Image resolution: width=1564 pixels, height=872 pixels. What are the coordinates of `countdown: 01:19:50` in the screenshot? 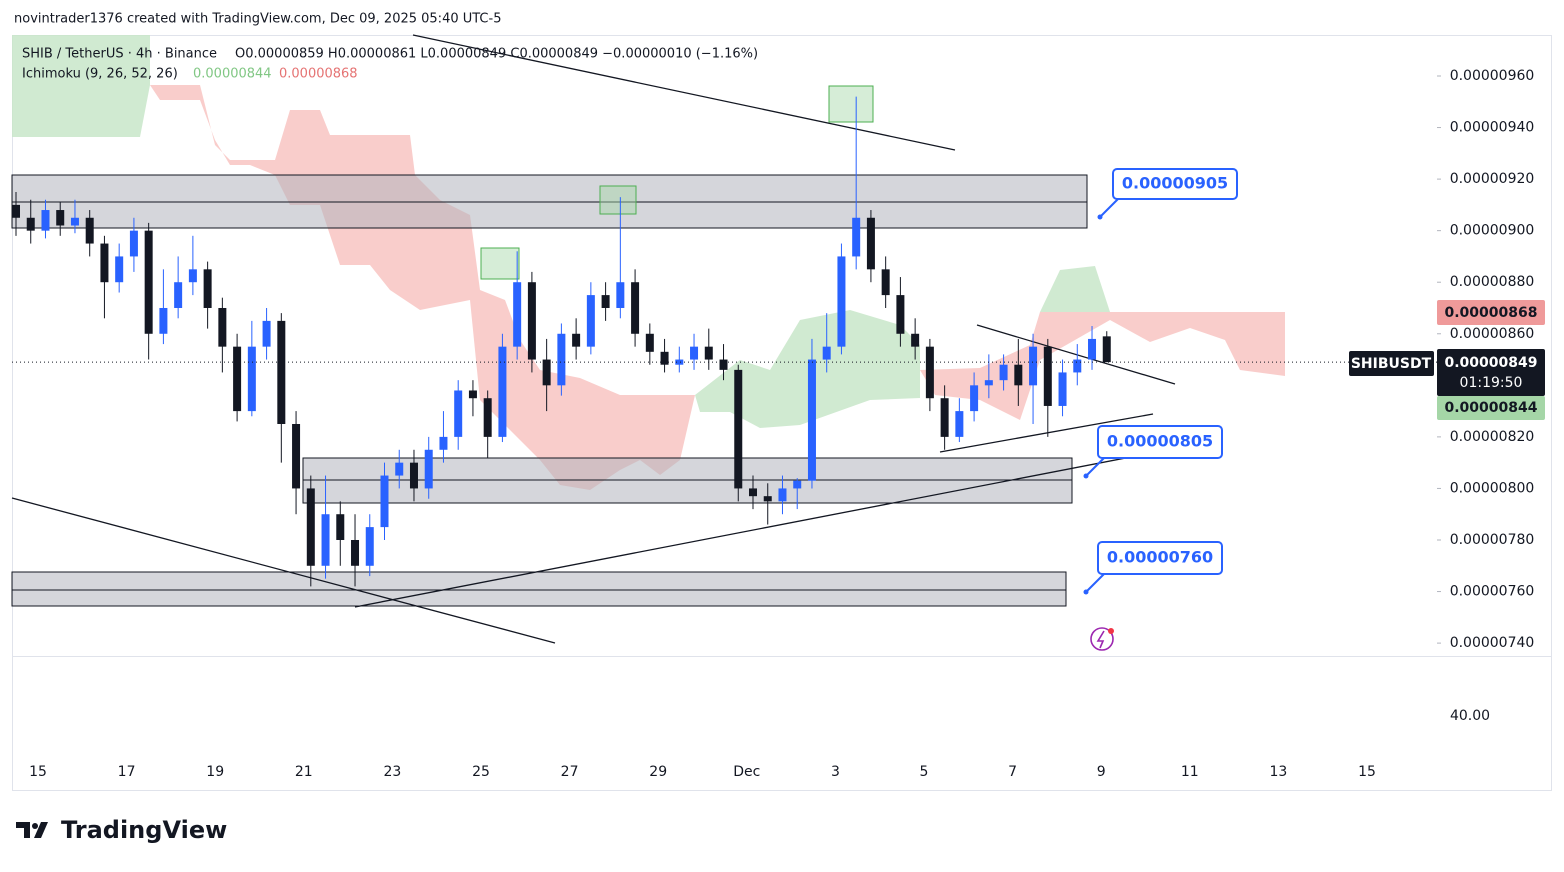 It's located at (1491, 383).